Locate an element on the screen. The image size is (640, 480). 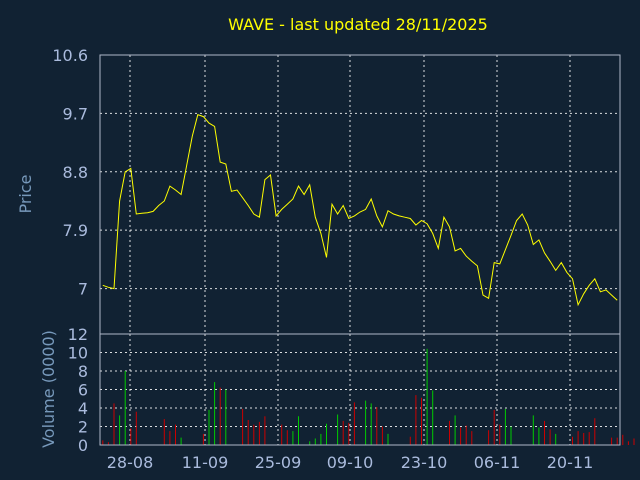
price-y-tick: 8.8 is located at coordinates (75, 172).